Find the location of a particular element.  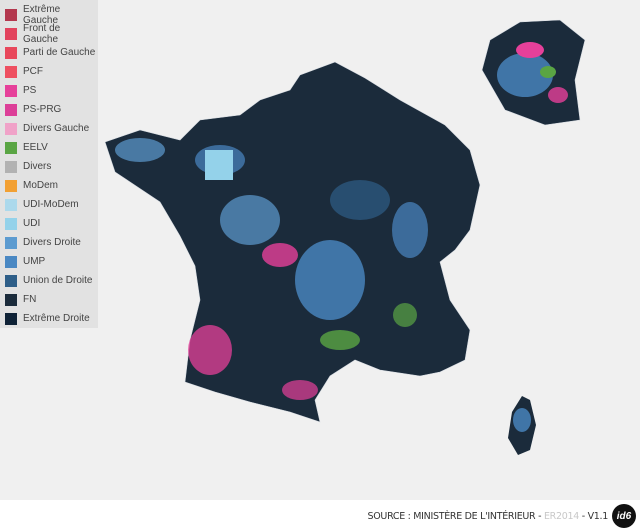

legend-label: Front de Gauche is located at coordinates (42, 33).